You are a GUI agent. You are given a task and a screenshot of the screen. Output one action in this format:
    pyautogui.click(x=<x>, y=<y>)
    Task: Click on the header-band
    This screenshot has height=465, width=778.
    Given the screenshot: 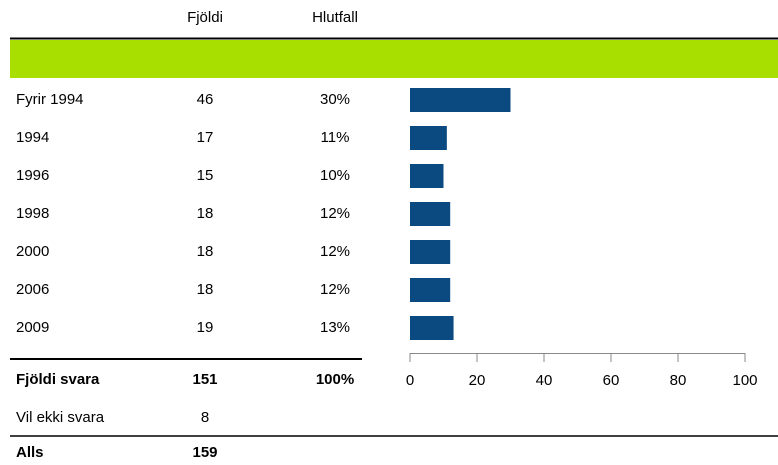 What is the action you would take?
    pyautogui.click(x=394, y=59)
    